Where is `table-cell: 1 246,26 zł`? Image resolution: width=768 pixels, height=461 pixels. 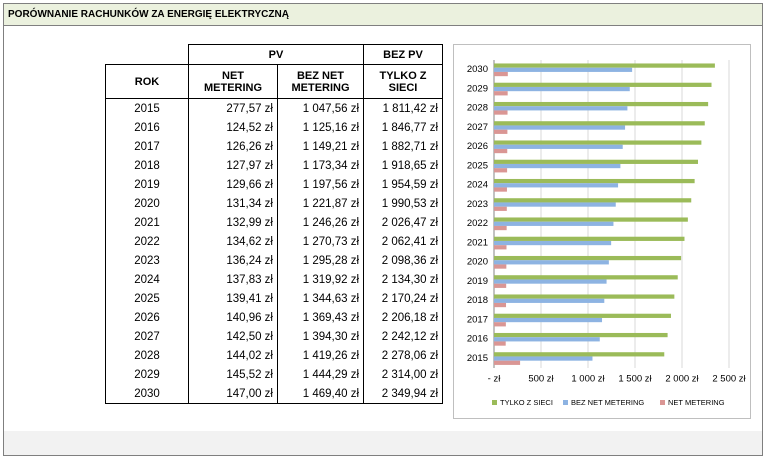 table-cell: 1 246,26 zł is located at coordinates (320, 222).